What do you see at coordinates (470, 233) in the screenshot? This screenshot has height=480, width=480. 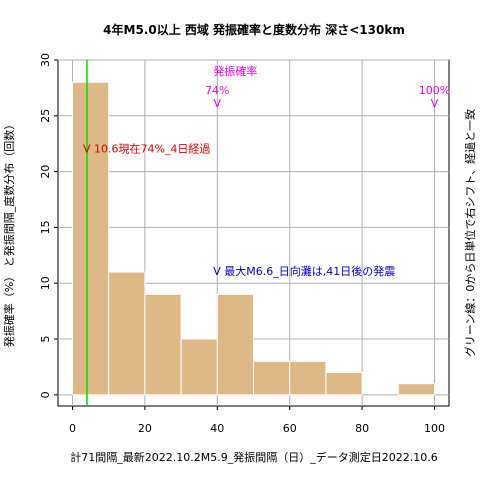 I see `y-axis-right-label: グリーン線：0から日単位で右シフト、経過と一致` at bounding box center [470, 233].